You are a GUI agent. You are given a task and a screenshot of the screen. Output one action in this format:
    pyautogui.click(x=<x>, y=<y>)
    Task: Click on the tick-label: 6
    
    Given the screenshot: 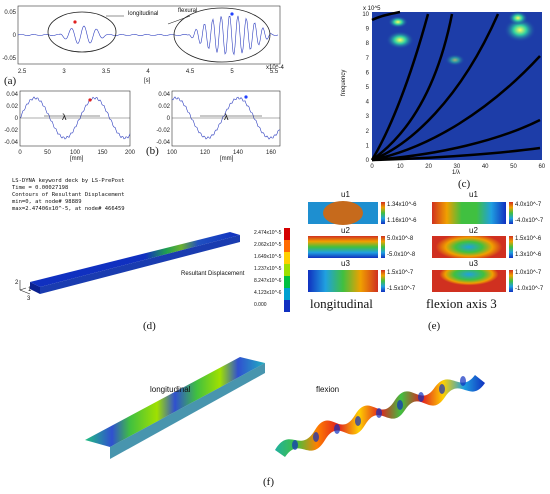 What is the action you would take?
    pyautogui.click(x=368, y=73)
    